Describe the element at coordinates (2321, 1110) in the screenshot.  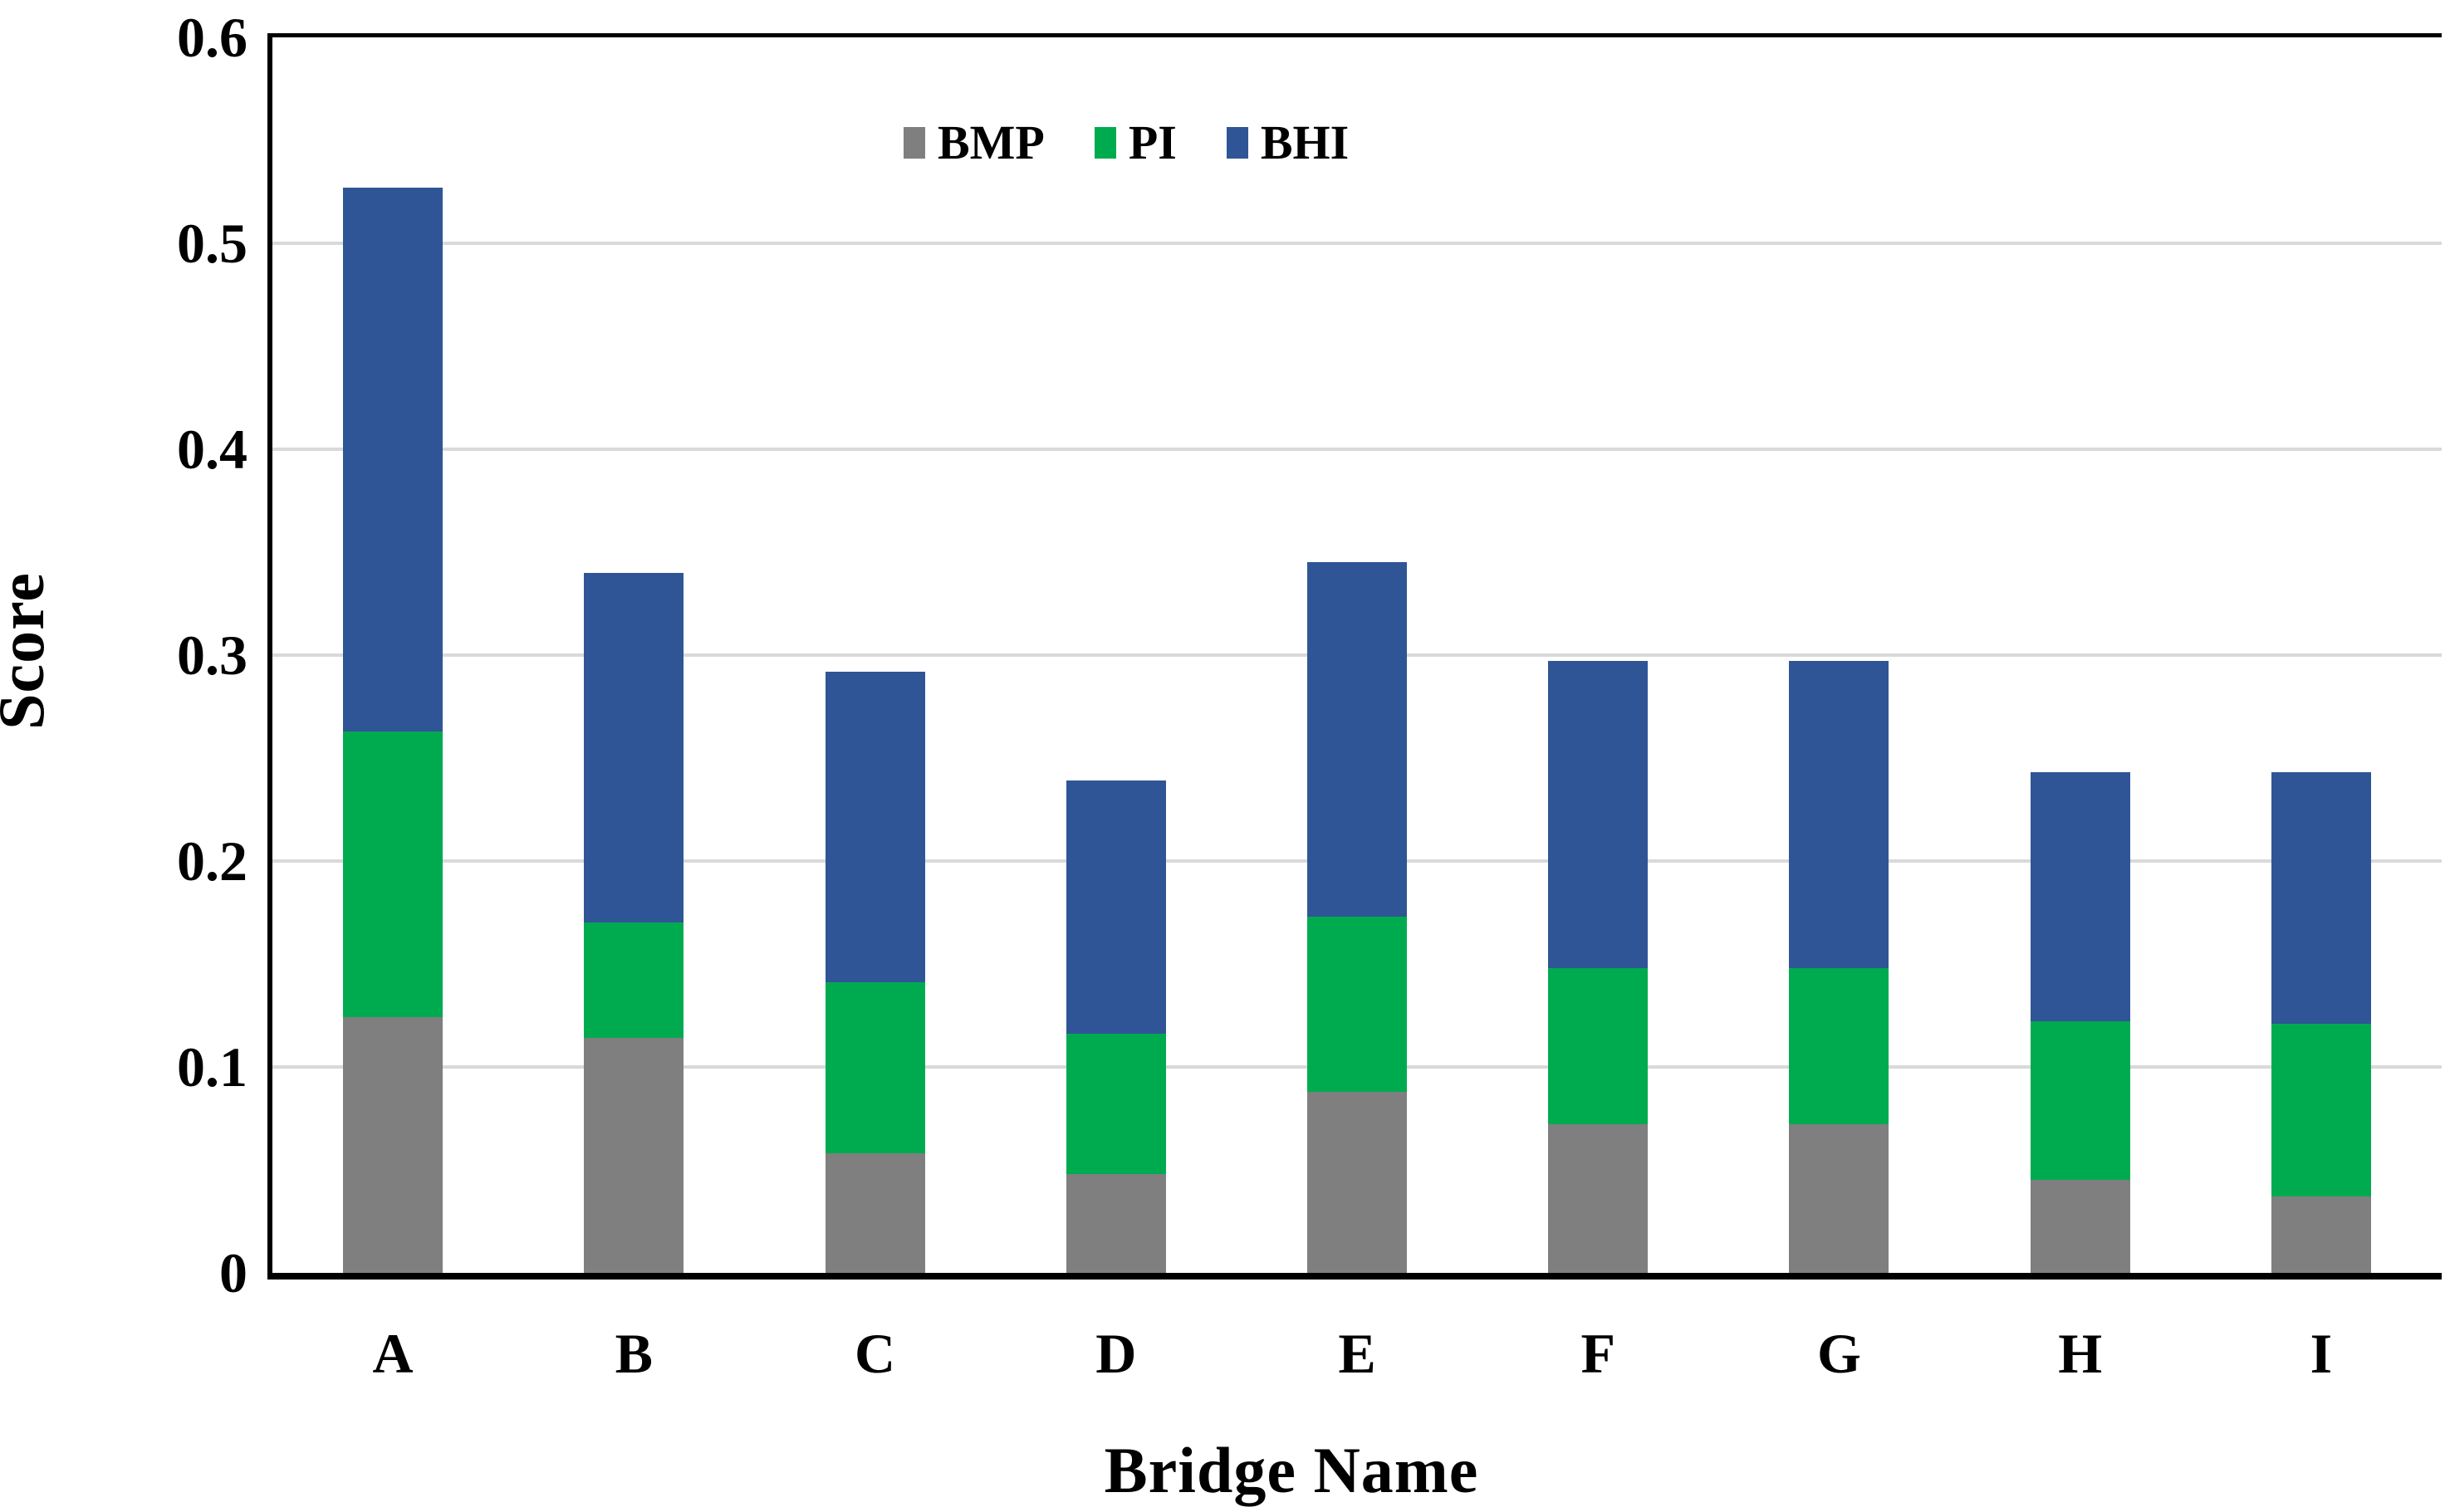
I see `bar-I-PI-segment` at that location.